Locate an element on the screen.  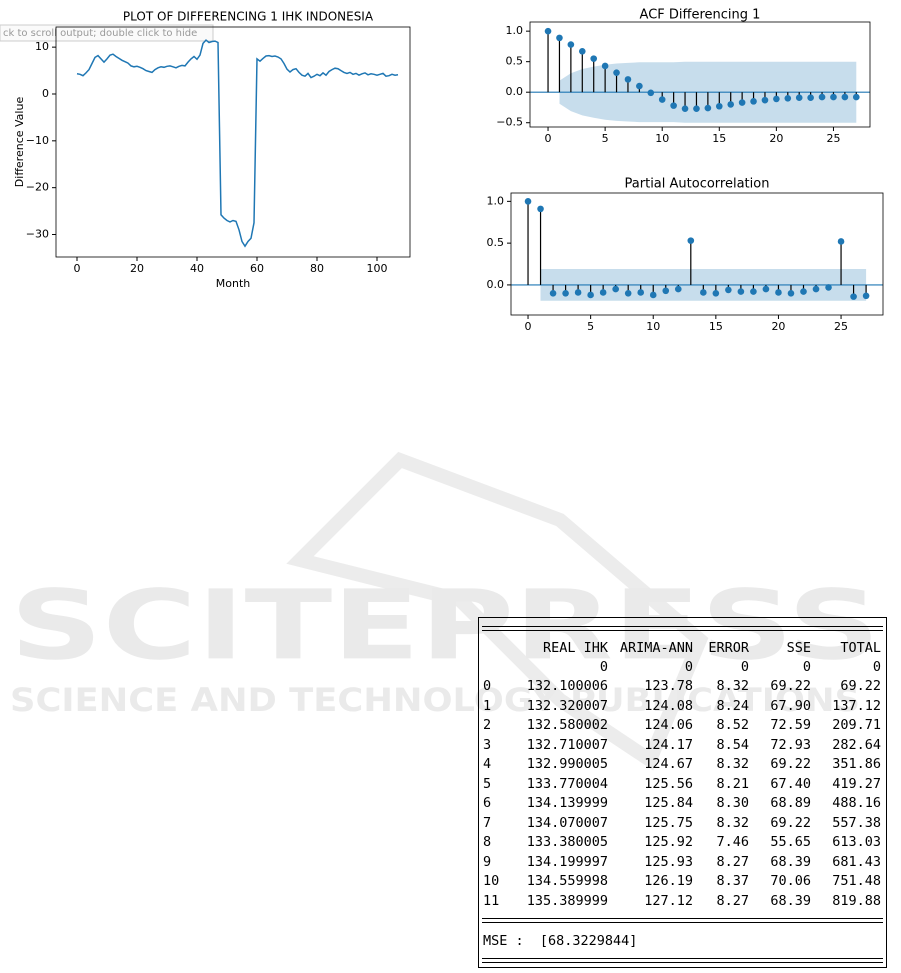
cell: 613.03 is located at coordinates (856, 842).